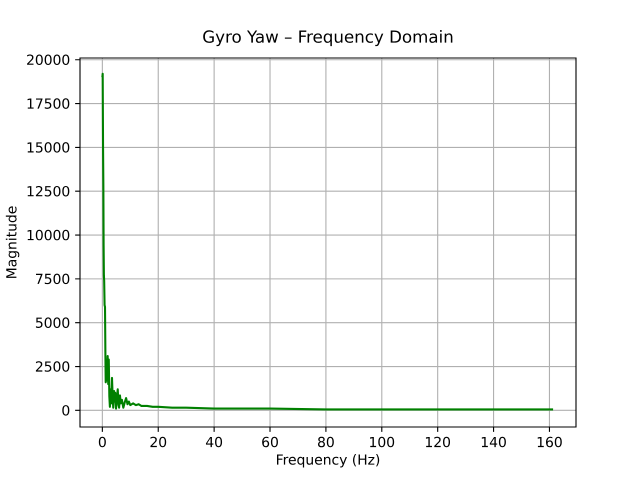  I want to click on y-tick-label: 15000, so click(49, 147).